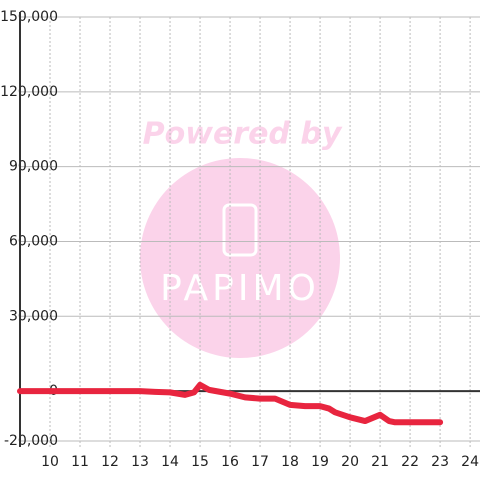 This screenshot has height=480, width=480. Describe the element at coordinates (29, 17) in the screenshot. I see `y-tick-label: 150,000` at that location.